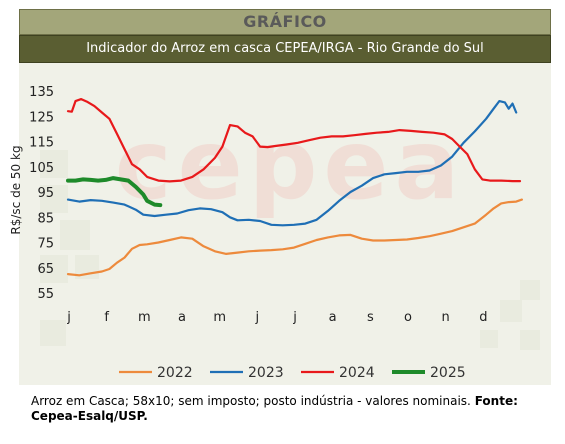 The width and height of the screenshot is (565, 444). What do you see at coordinates (45, 193) in the screenshot?
I see `y-tick-label: 95` at bounding box center [45, 193].